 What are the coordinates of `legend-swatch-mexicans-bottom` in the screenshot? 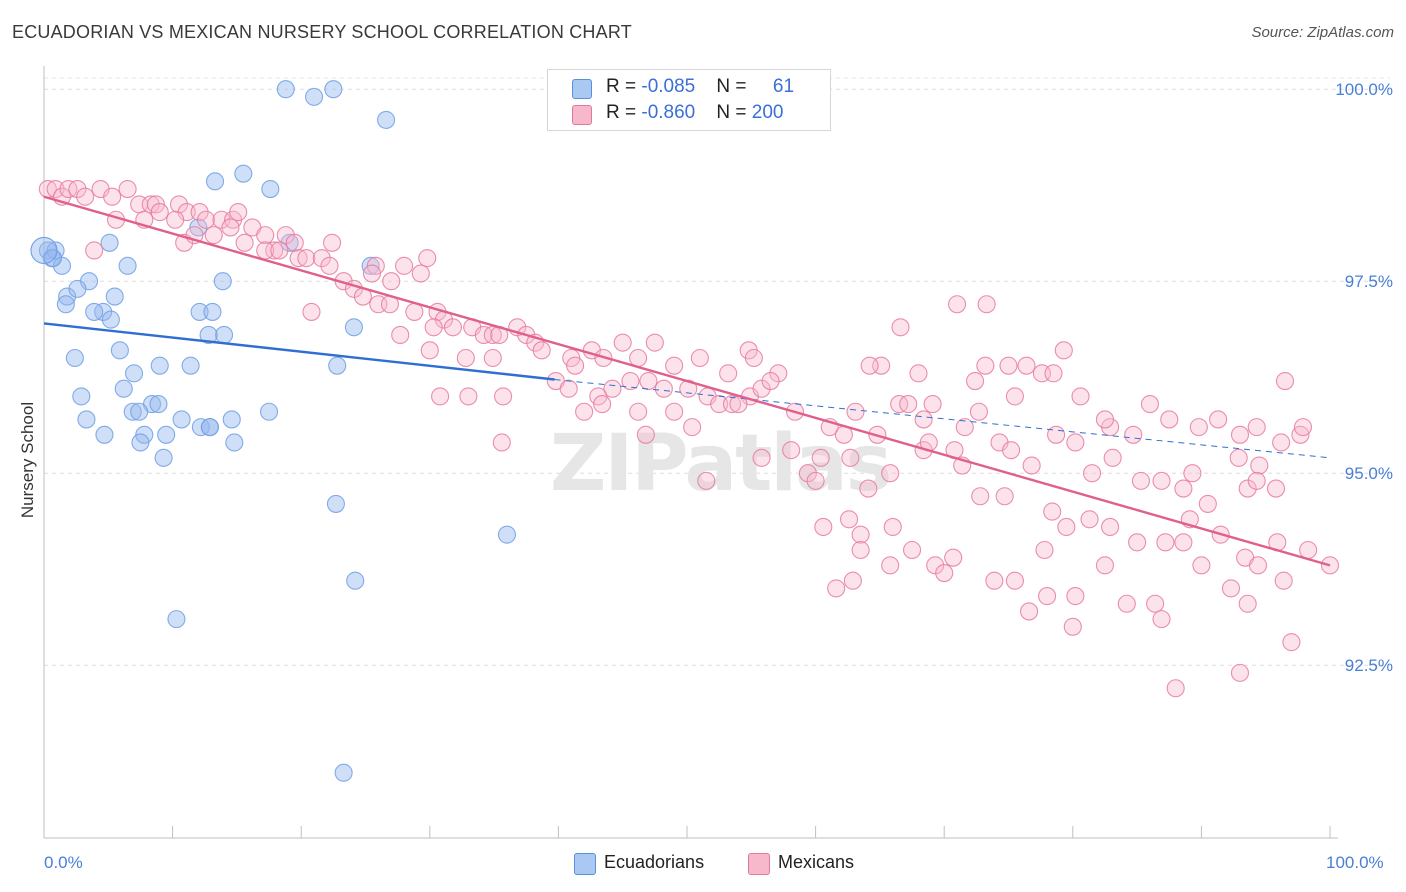 It's located at (759, 864).